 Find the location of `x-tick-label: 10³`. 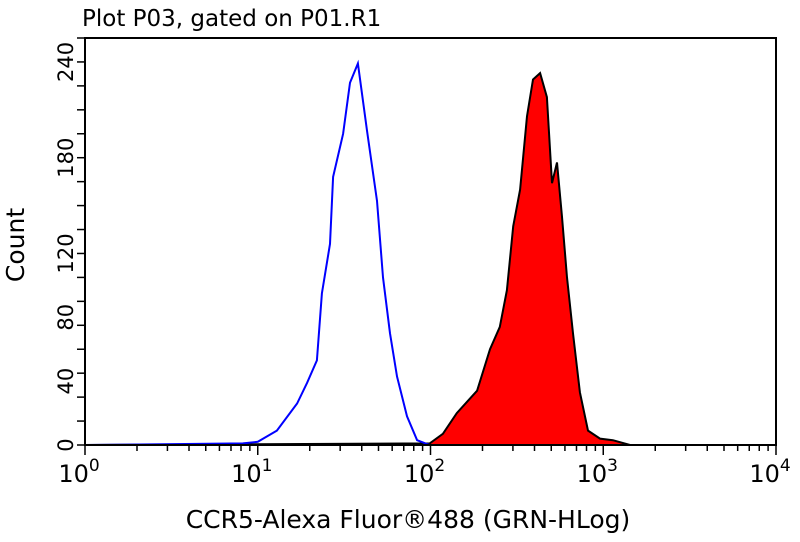

x-tick-label: 10³ is located at coordinates (597, 472).